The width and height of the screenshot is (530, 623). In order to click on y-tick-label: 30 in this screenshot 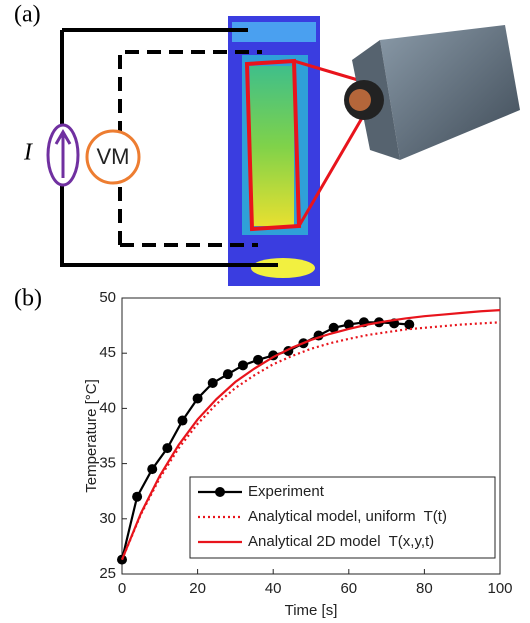, I will do `click(107, 518)`.